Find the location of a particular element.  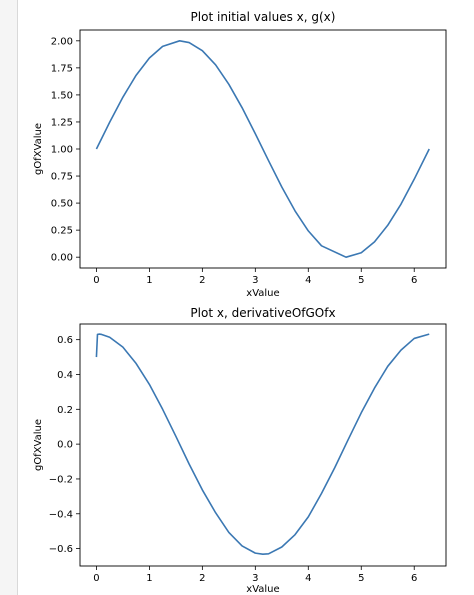

y-tick-label: 0.2 is located at coordinates (65, 410).